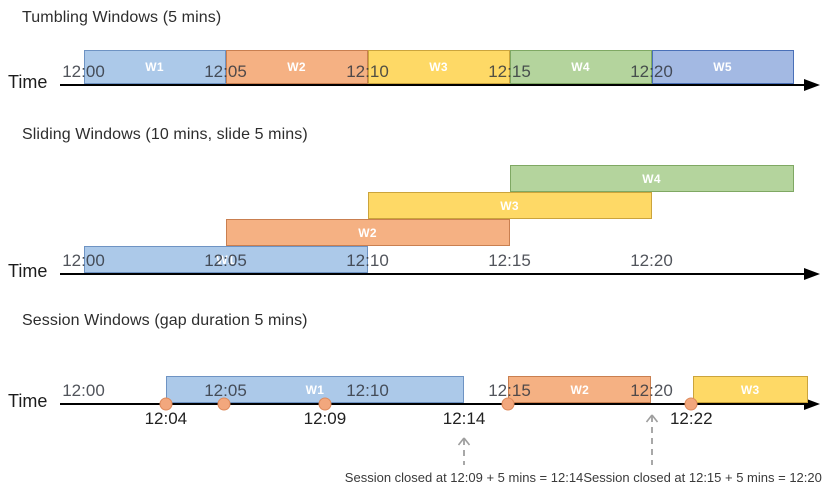  I want to click on annotation-text: Session closed at 12:09 + 5 mins = 12:14, so click(464, 477).